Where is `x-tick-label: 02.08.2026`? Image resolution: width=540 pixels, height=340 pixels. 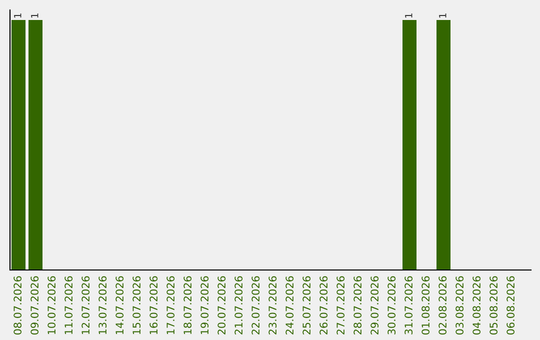 x-tick-label: 02.08.2026 is located at coordinates (442, 305).